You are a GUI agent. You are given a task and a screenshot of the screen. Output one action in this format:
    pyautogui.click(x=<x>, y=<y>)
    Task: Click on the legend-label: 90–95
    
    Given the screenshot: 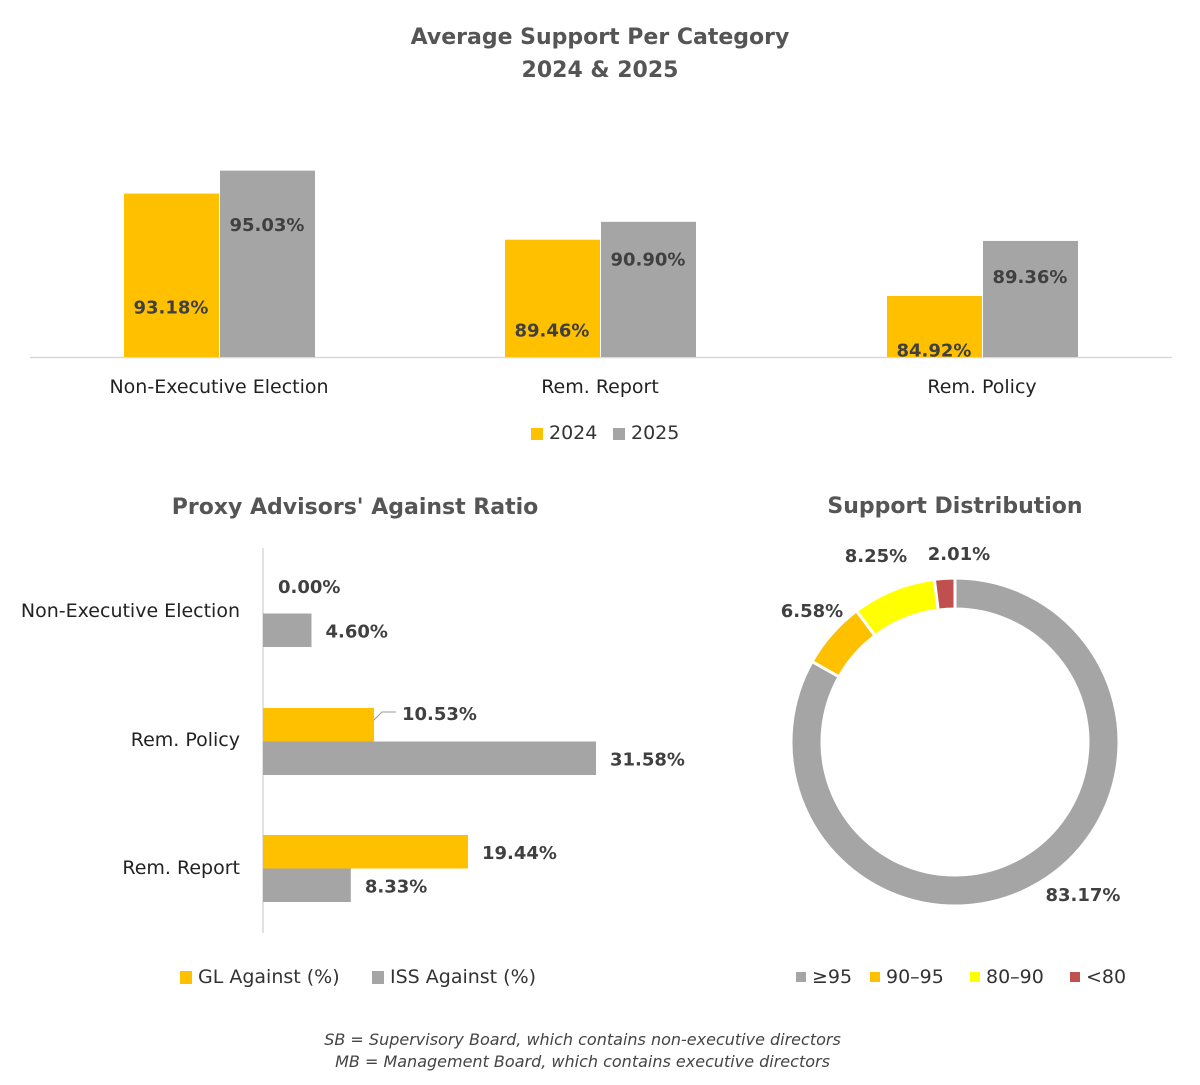 What is the action you would take?
    pyautogui.click(x=915, y=977)
    